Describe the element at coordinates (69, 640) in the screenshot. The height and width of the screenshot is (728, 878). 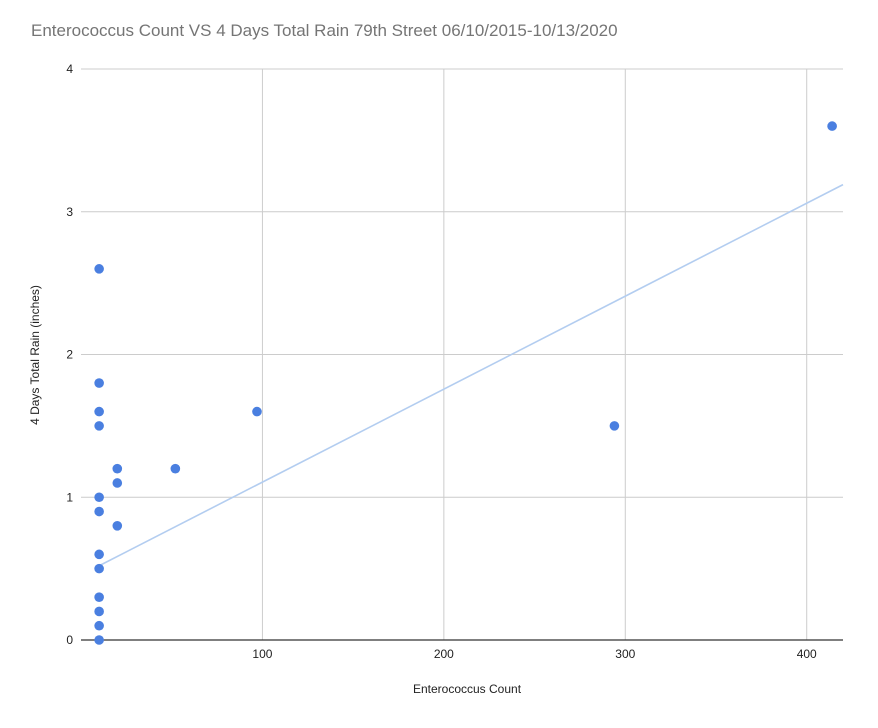
I see `y-tick-label: 0` at that location.